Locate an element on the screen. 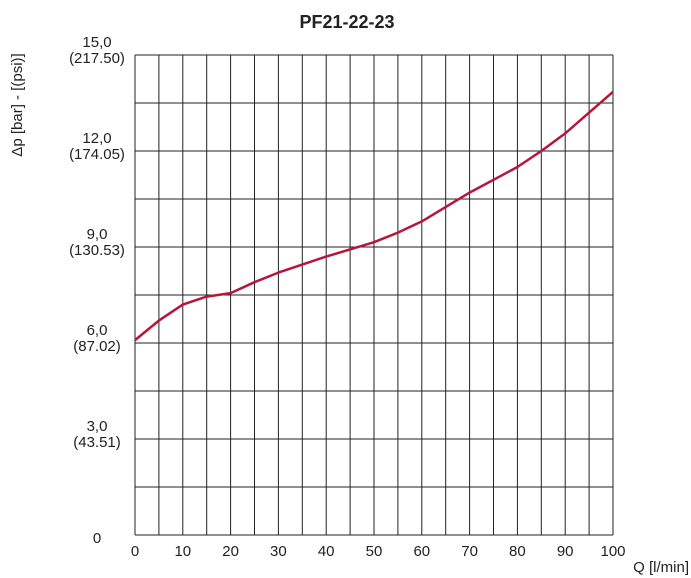 Image resolution: width=691 pixels, height=578 pixels. x-tick-label: 50 is located at coordinates (374, 551).